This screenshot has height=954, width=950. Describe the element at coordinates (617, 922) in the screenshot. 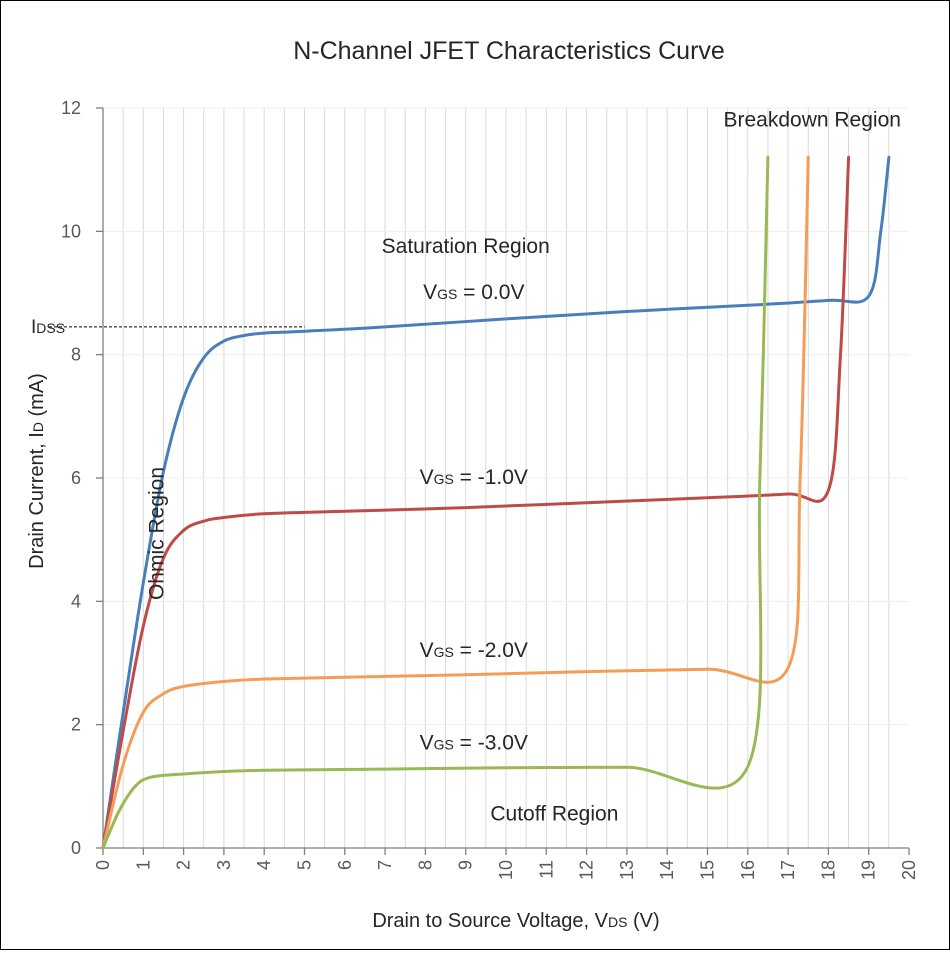

I see `x-axis-title-sub: DS` at that location.